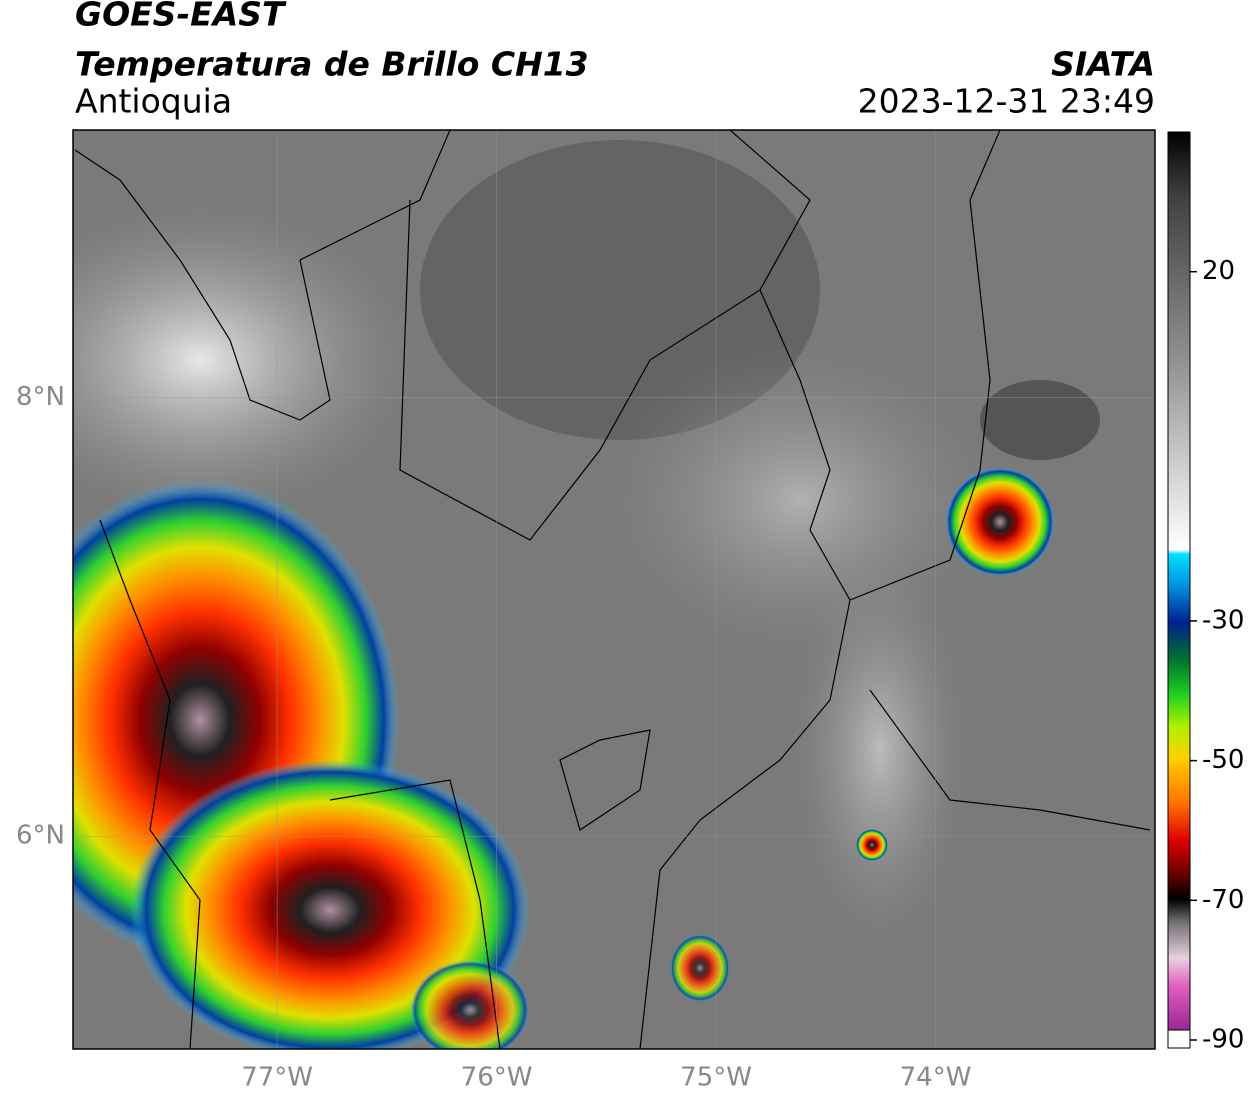 The height and width of the screenshot is (1103, 1252). I want to click on source: SIATA, so click(1103, 64).